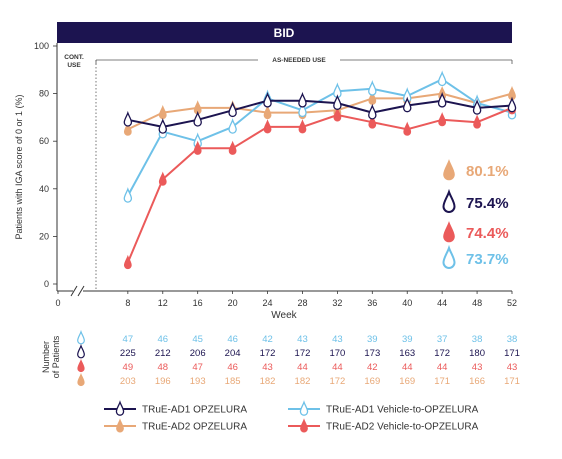  What do you see at coordinates (194, 410) in the screenshot?
I see `legend-label-ad1_opz: TRuE-AD1 OPZELURA` at bounding box center [194, 410].